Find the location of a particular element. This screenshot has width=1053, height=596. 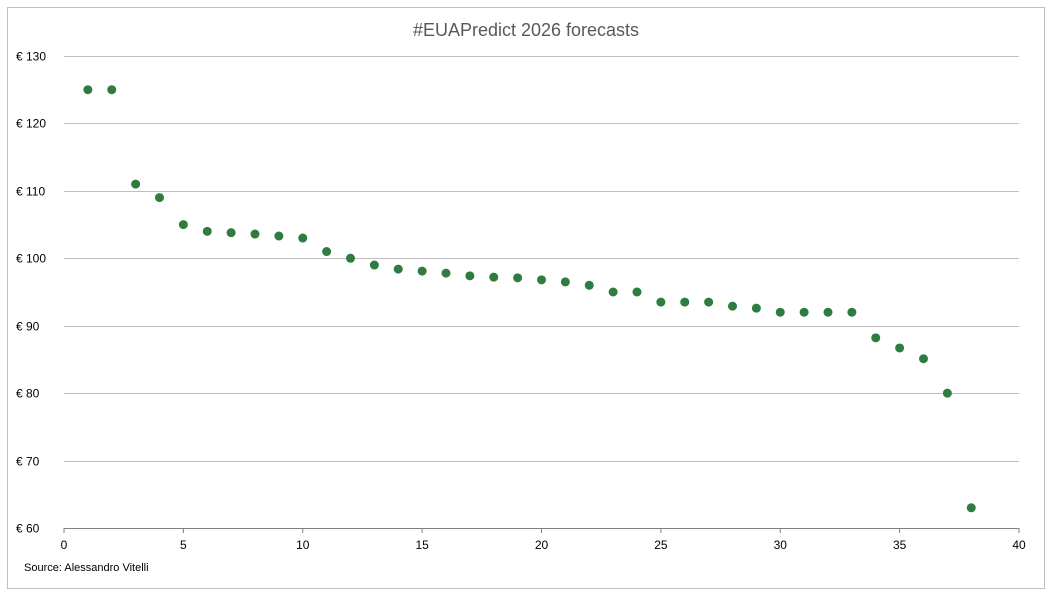

x-tick-label: 40 is located at coordinates (1019, 545).